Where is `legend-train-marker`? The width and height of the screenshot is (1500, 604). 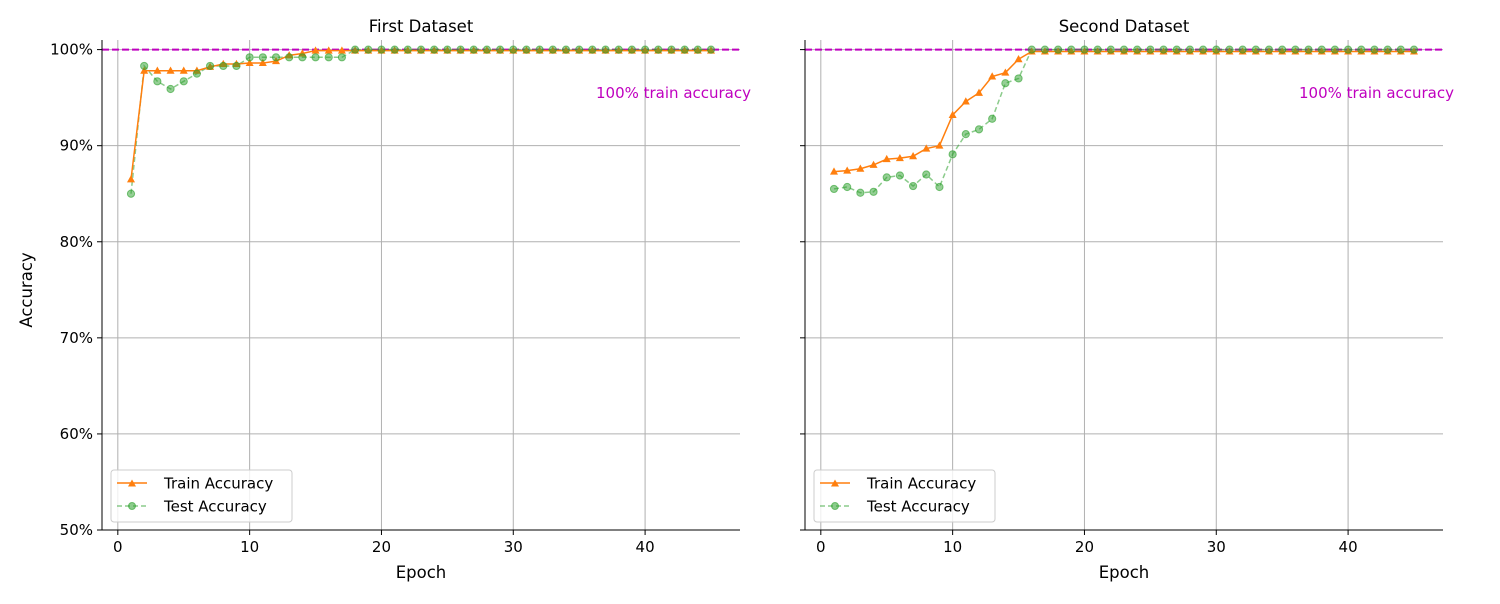
legend-train-marker is located at coordinates (835, 483).